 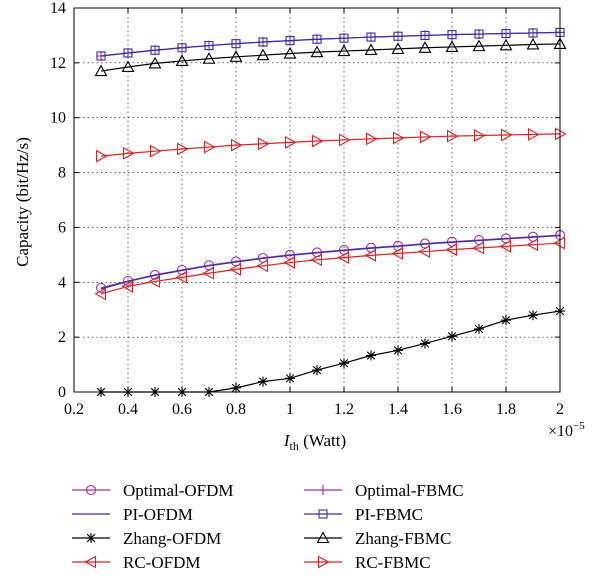 I want to click on legend-entry-zhang-ofdm: Zhang-OFDM, so click(x=146, y=538).